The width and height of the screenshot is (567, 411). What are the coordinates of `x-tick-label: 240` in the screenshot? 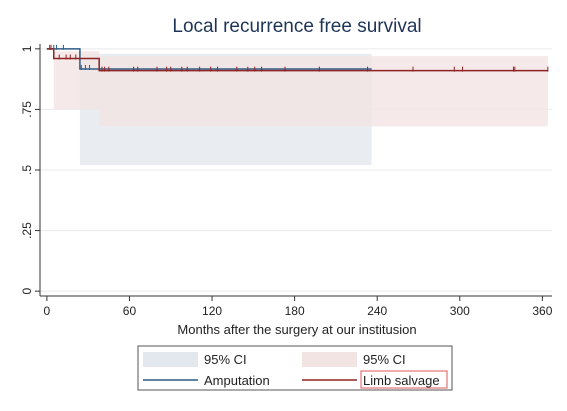 It's located at (377, 311).